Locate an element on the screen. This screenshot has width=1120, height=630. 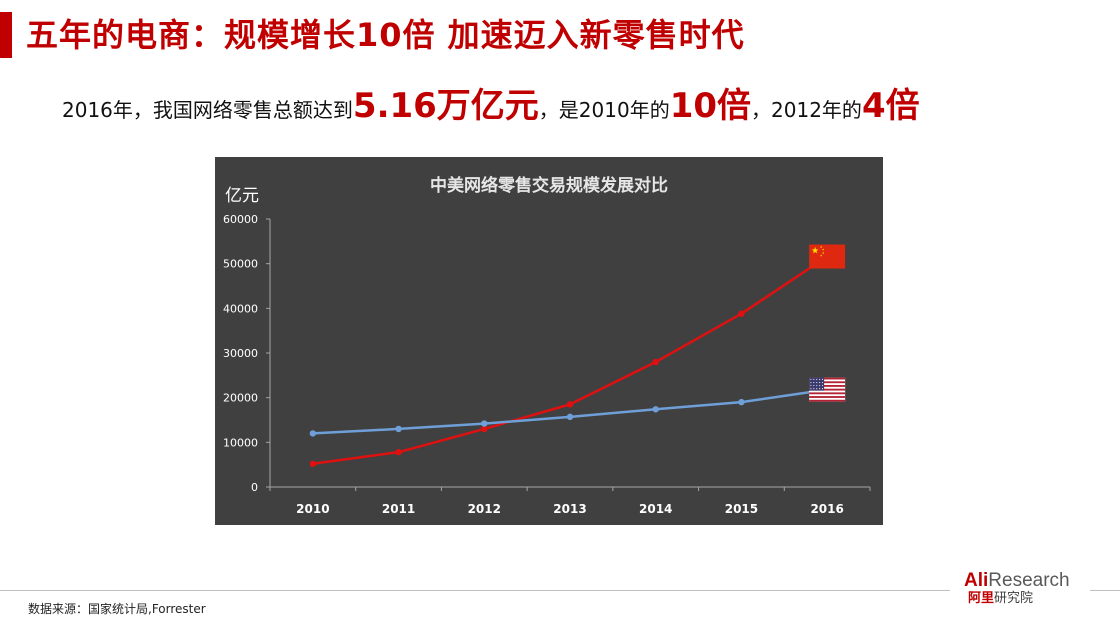
x-tick-label: 2014 is located at coordinates (655, 509).